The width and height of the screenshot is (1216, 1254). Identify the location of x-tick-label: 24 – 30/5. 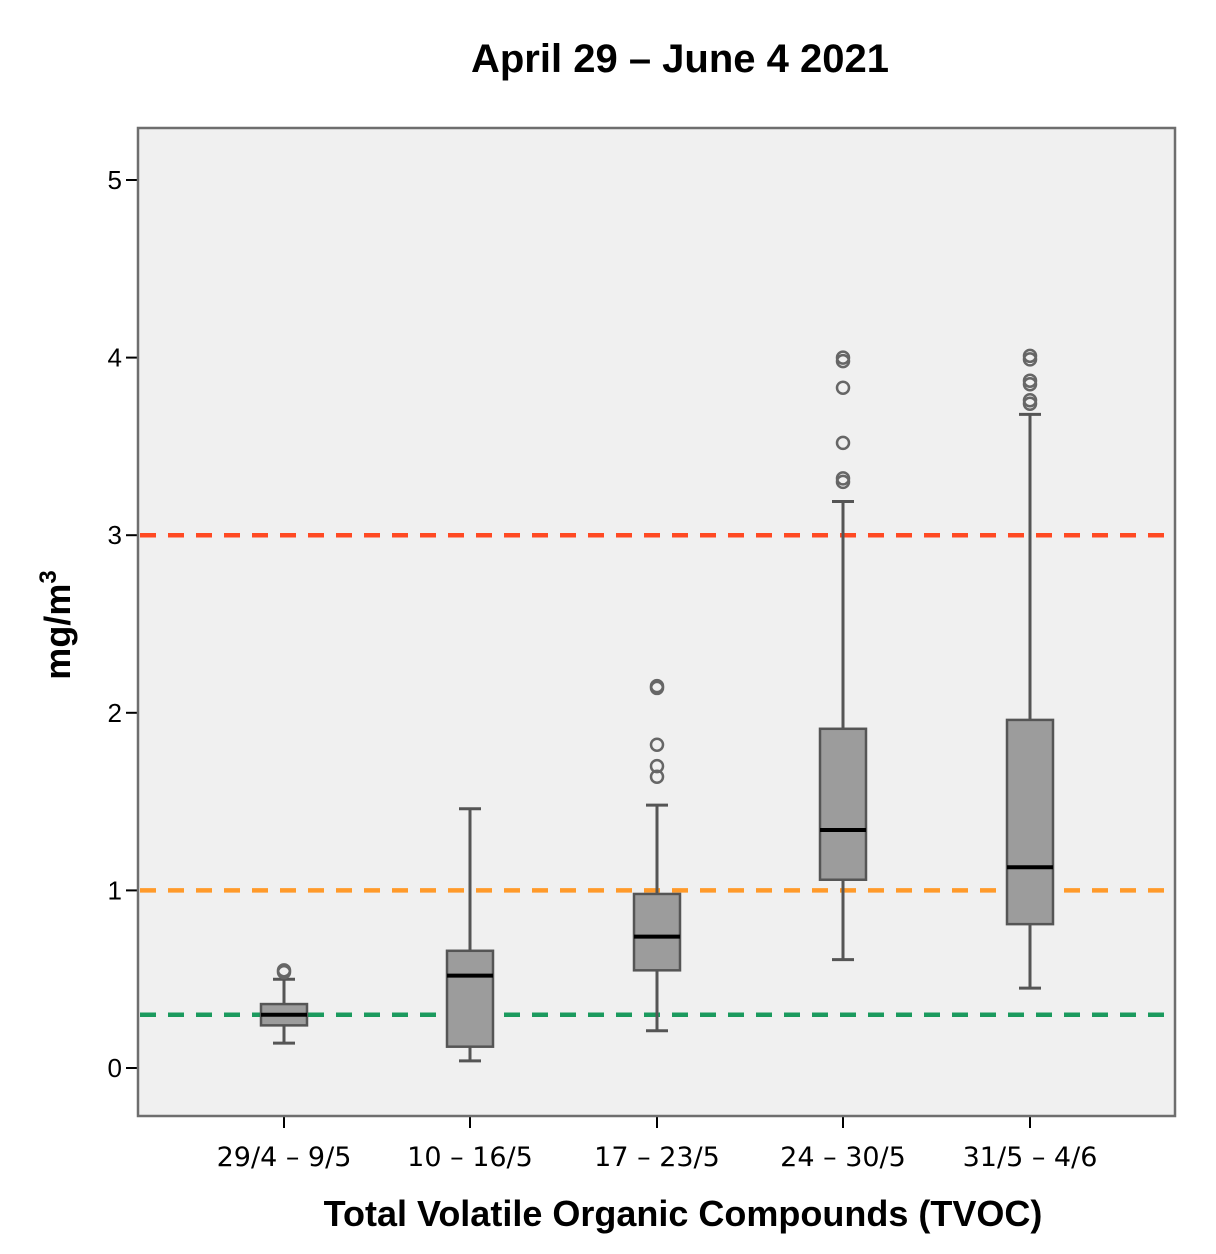
(843, 1157).